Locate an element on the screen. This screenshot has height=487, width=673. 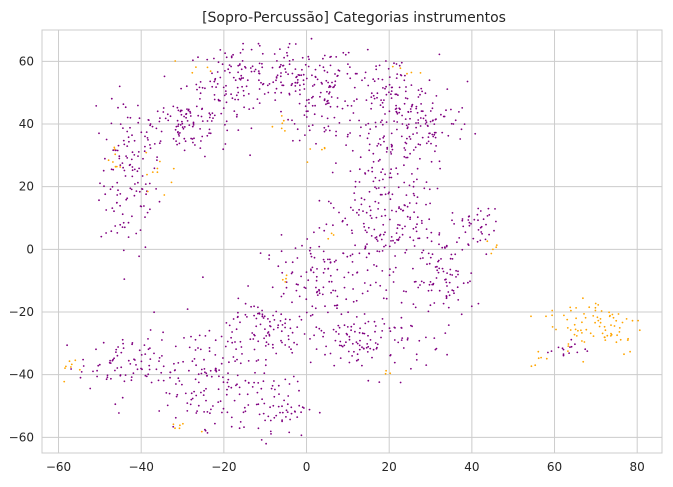
x-tick-label: −60 is located at coordinates (58, 467).